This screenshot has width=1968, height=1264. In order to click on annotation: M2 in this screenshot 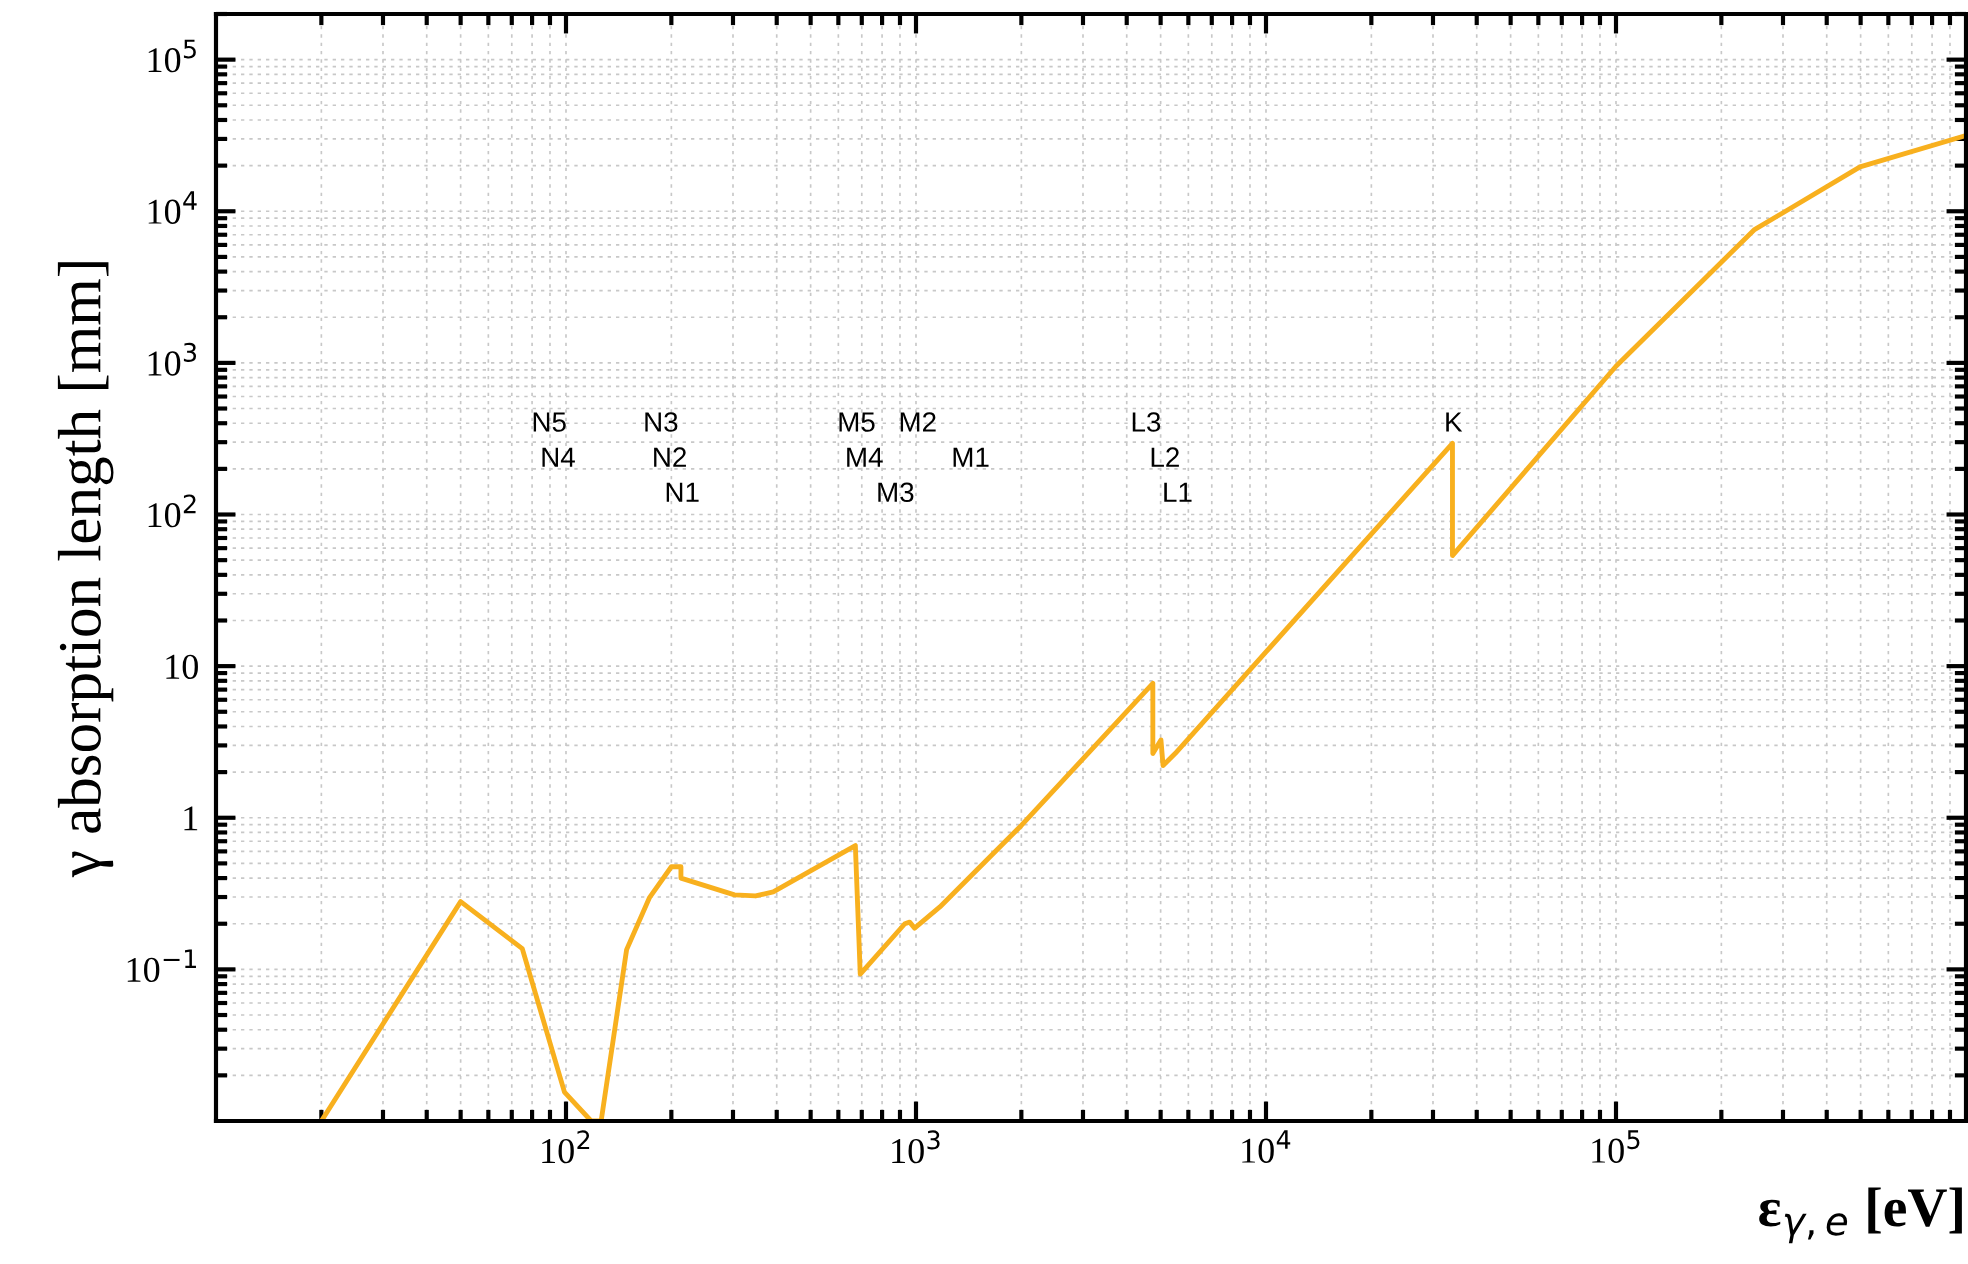, I will do `click(918, 422)`.